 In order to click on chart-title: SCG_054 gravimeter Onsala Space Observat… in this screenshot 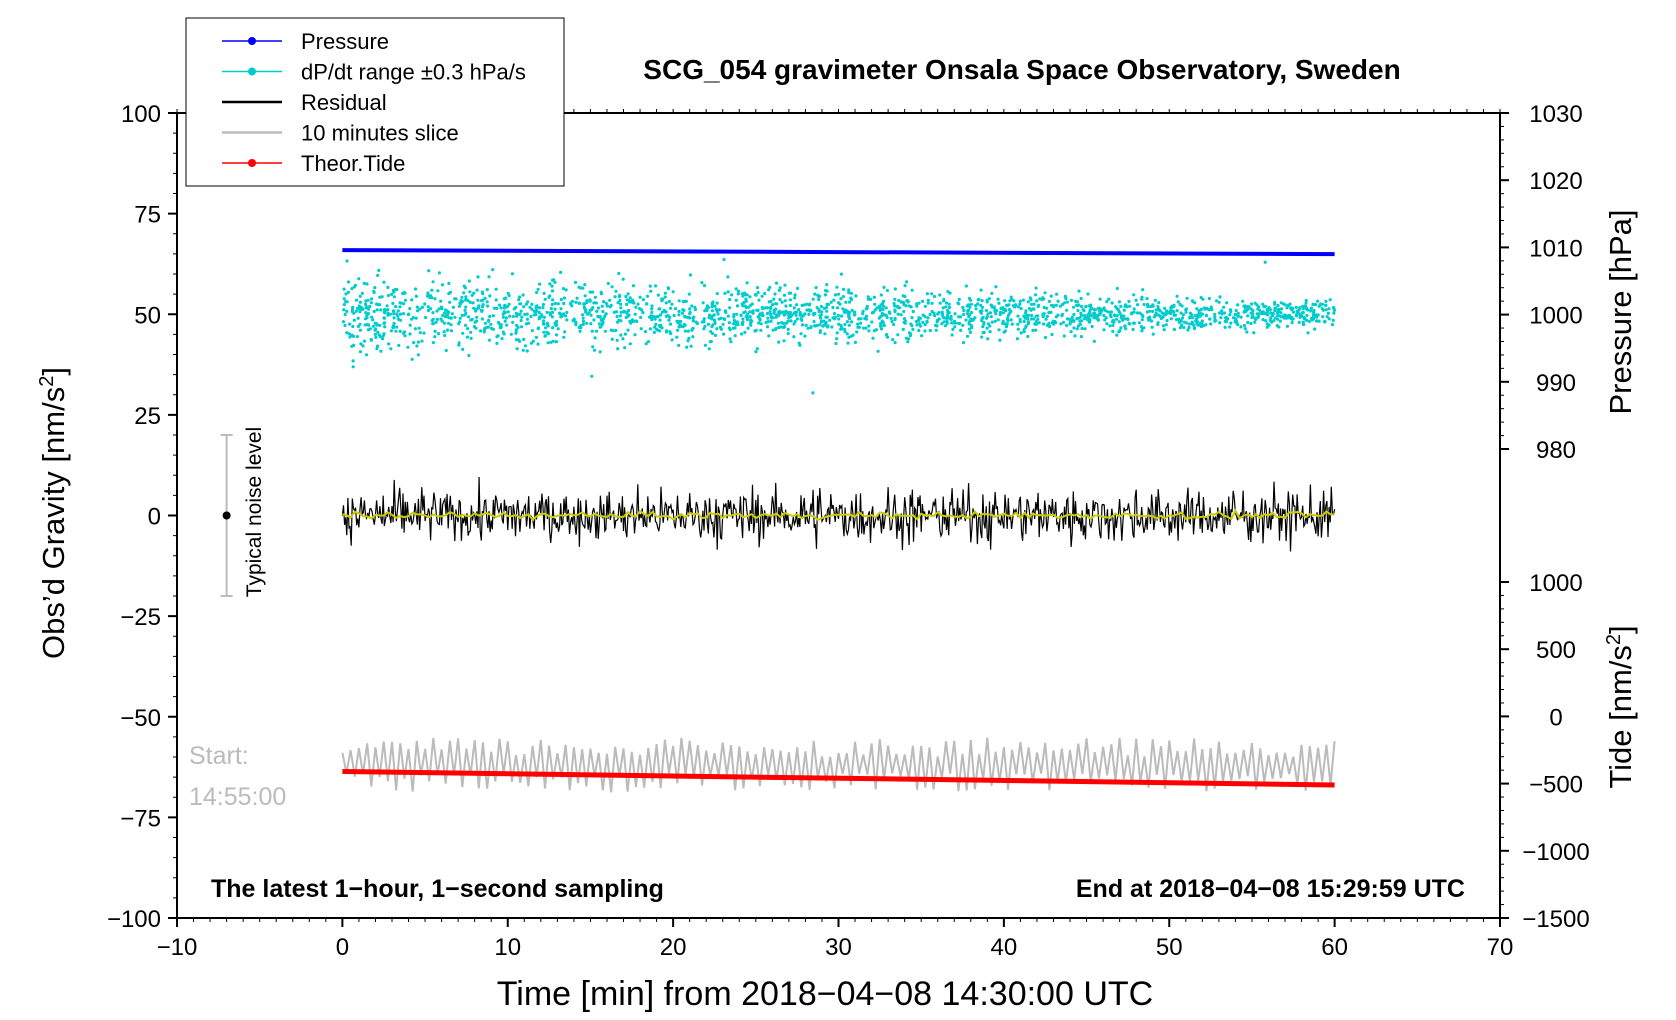, I will do `click(1021, 69)`.